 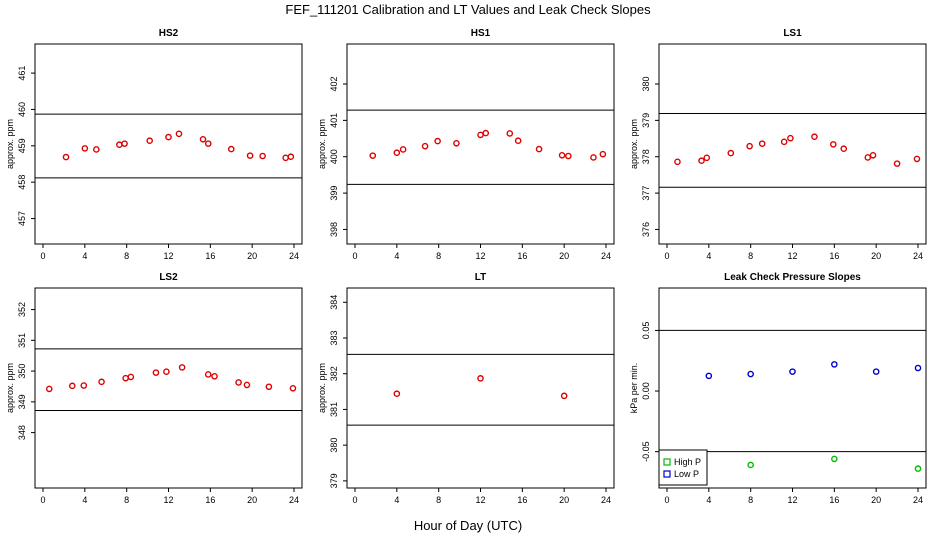 What do you see at coordinates (646, 391) in the screenshot?
I see `y-tick-label: 0.00` at bounding box center [646, 391].